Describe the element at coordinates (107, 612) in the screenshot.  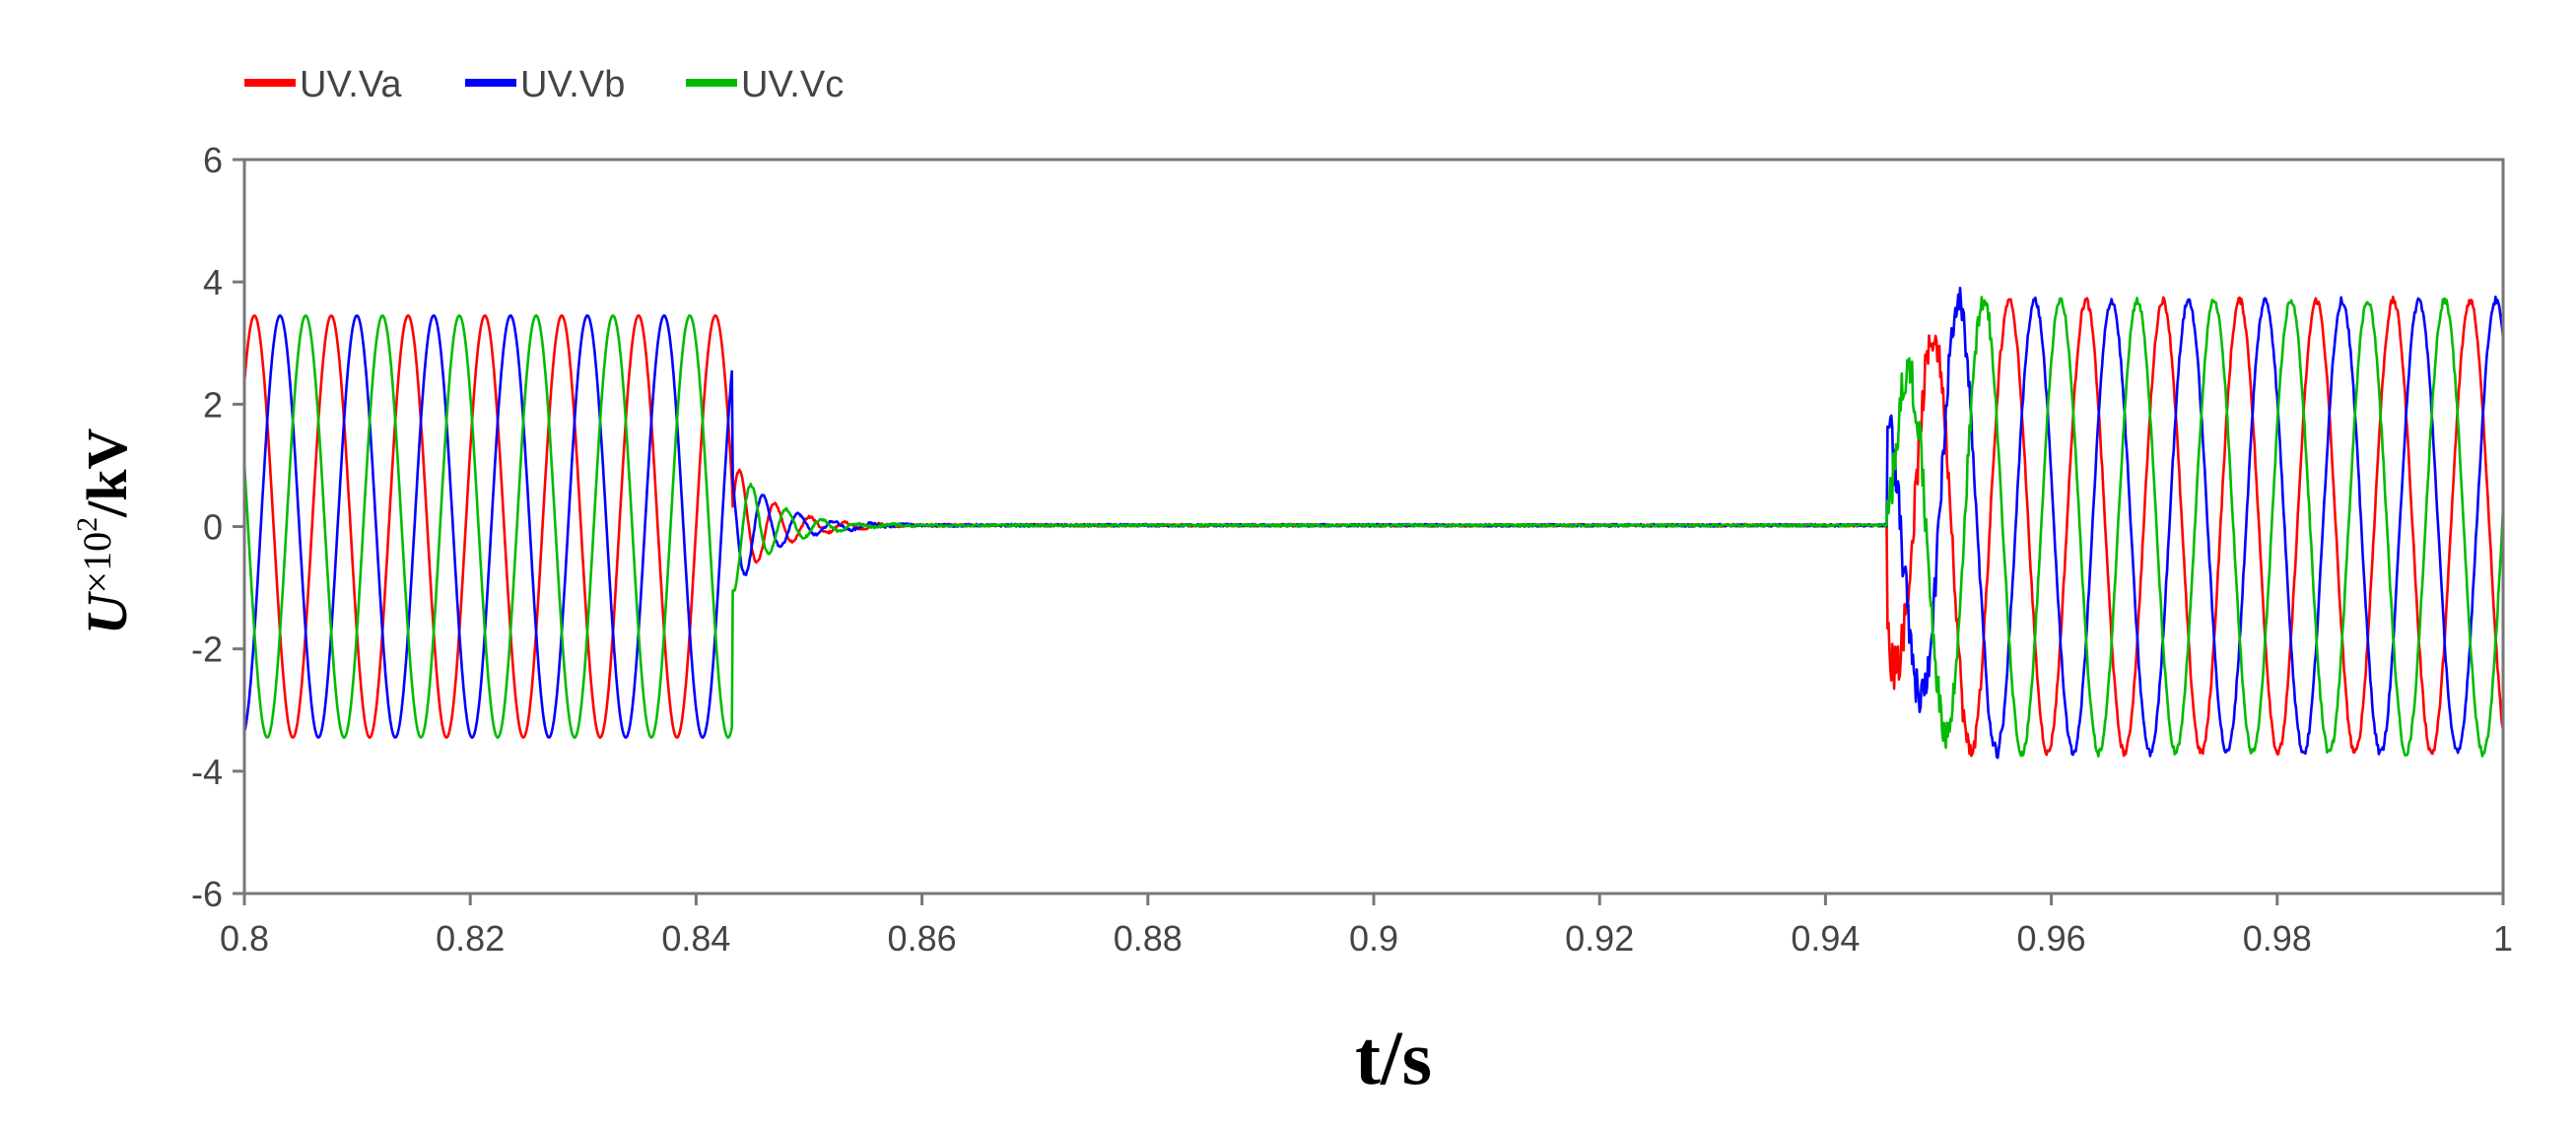
I see `y-axis-symbol: U` at that location.